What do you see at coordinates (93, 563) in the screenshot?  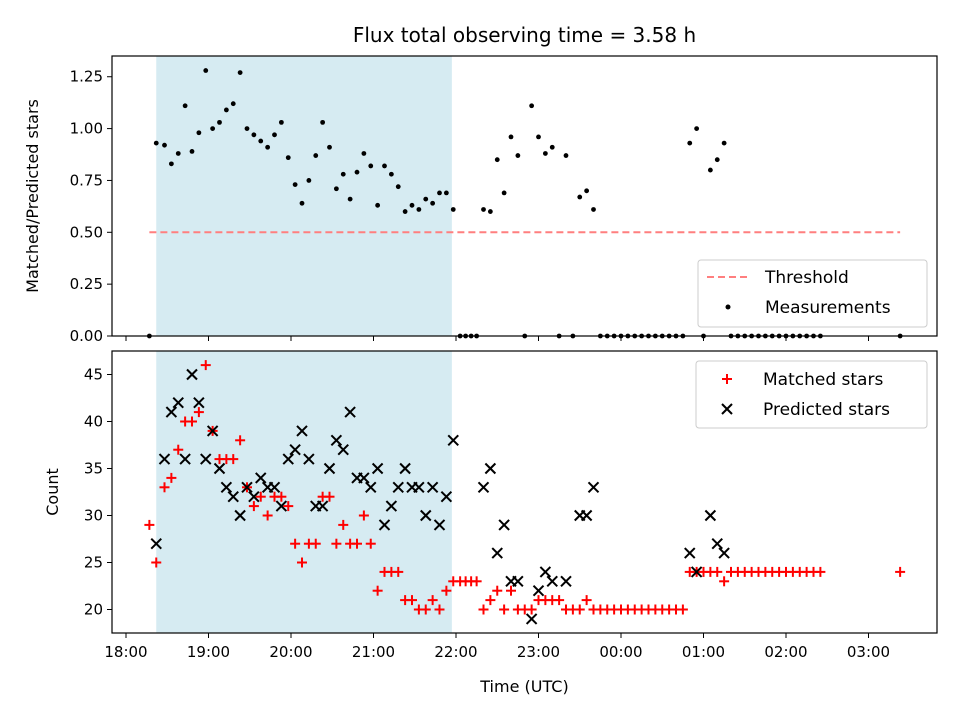 I see `y-tick-label: 25` at bounding box center [93, 563].